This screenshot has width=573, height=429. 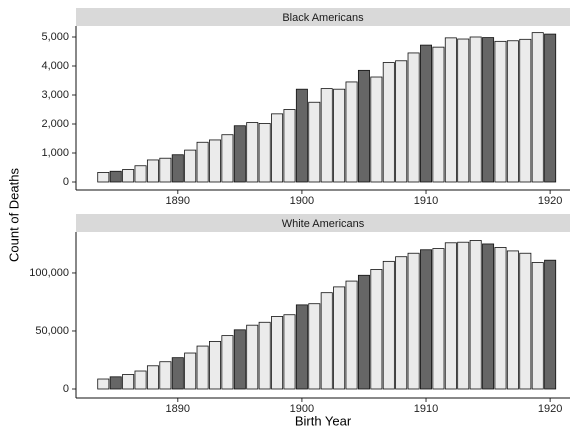 I want to click on y-tick-label: 2,000, so click(x=55, y=124).